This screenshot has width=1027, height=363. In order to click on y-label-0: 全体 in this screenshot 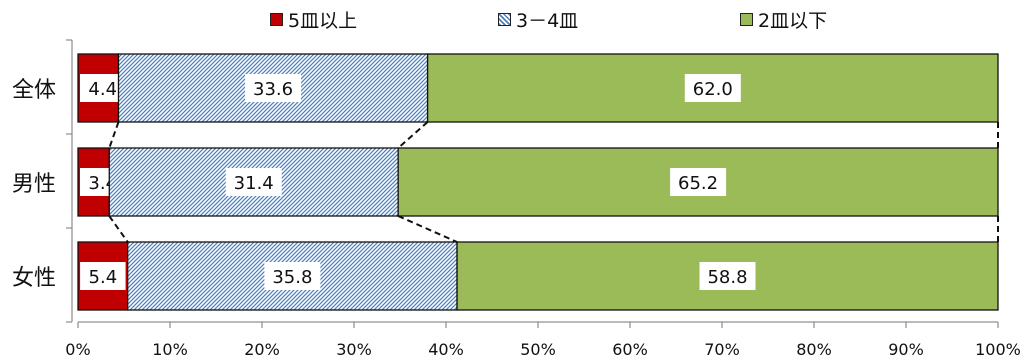, I will do `click(34, 90)`.